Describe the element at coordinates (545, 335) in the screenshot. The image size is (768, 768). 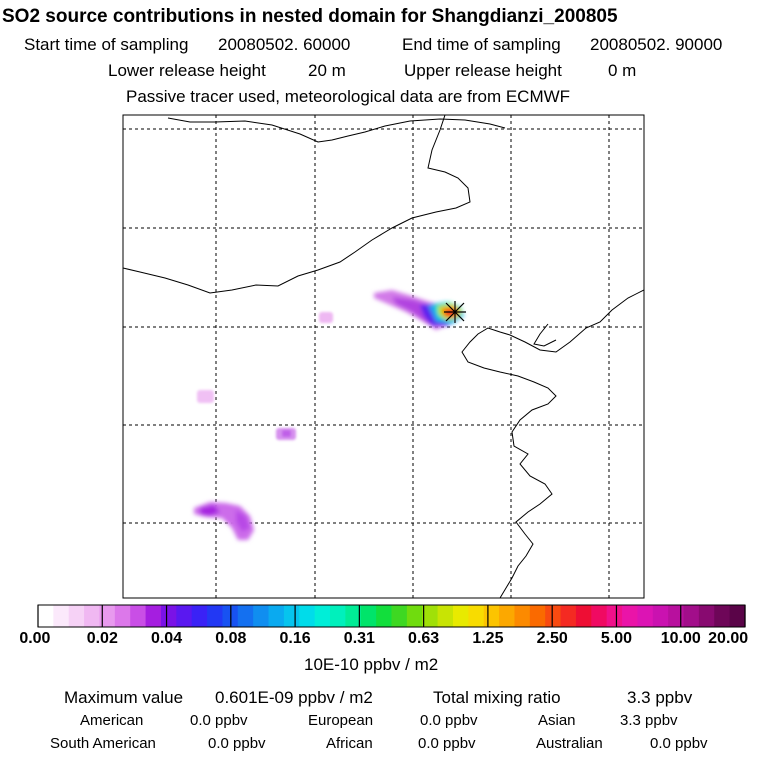
I see `coastline-peninsula` at that location.